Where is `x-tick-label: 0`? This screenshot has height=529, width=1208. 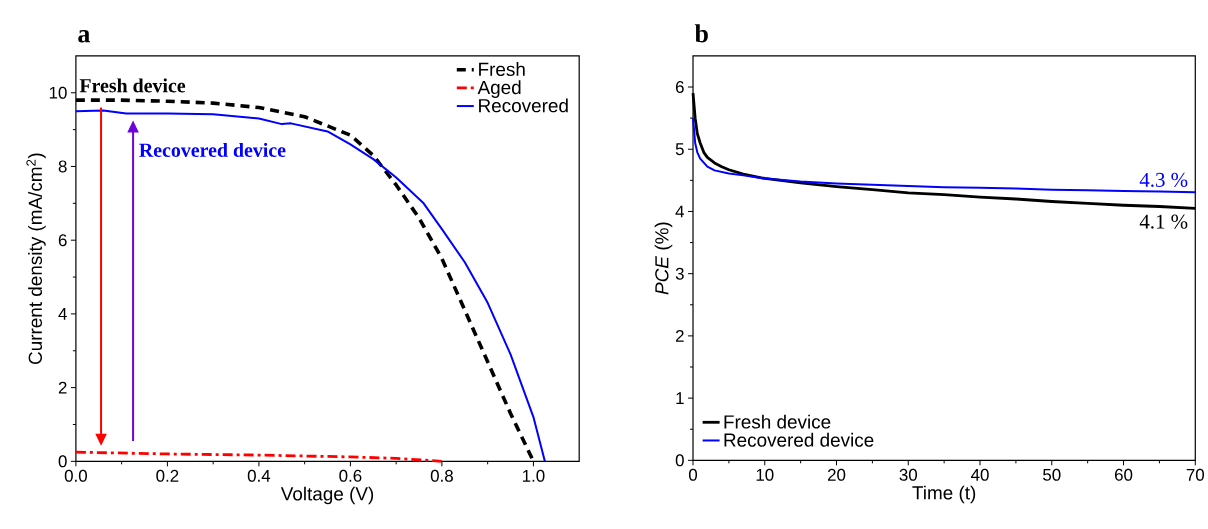
x-tick-label: 0 is located at coordinates (693, 474).